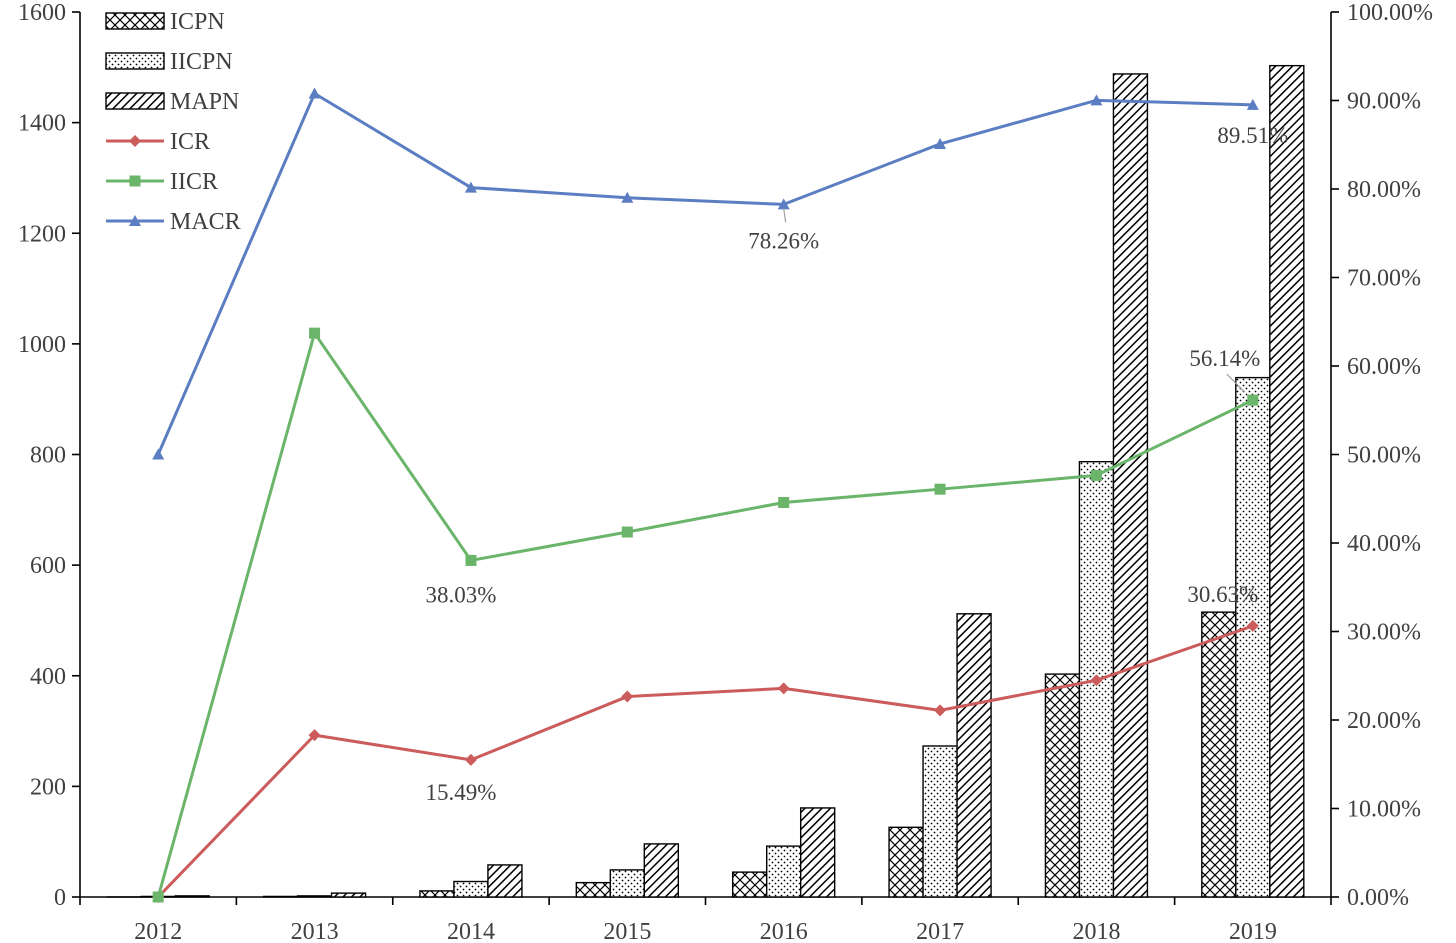  What do you see at coordinates (1384, 367) in the screenshot?
I see `right-y-tick-label: 60.00%` at bounding box center [1384, 367].